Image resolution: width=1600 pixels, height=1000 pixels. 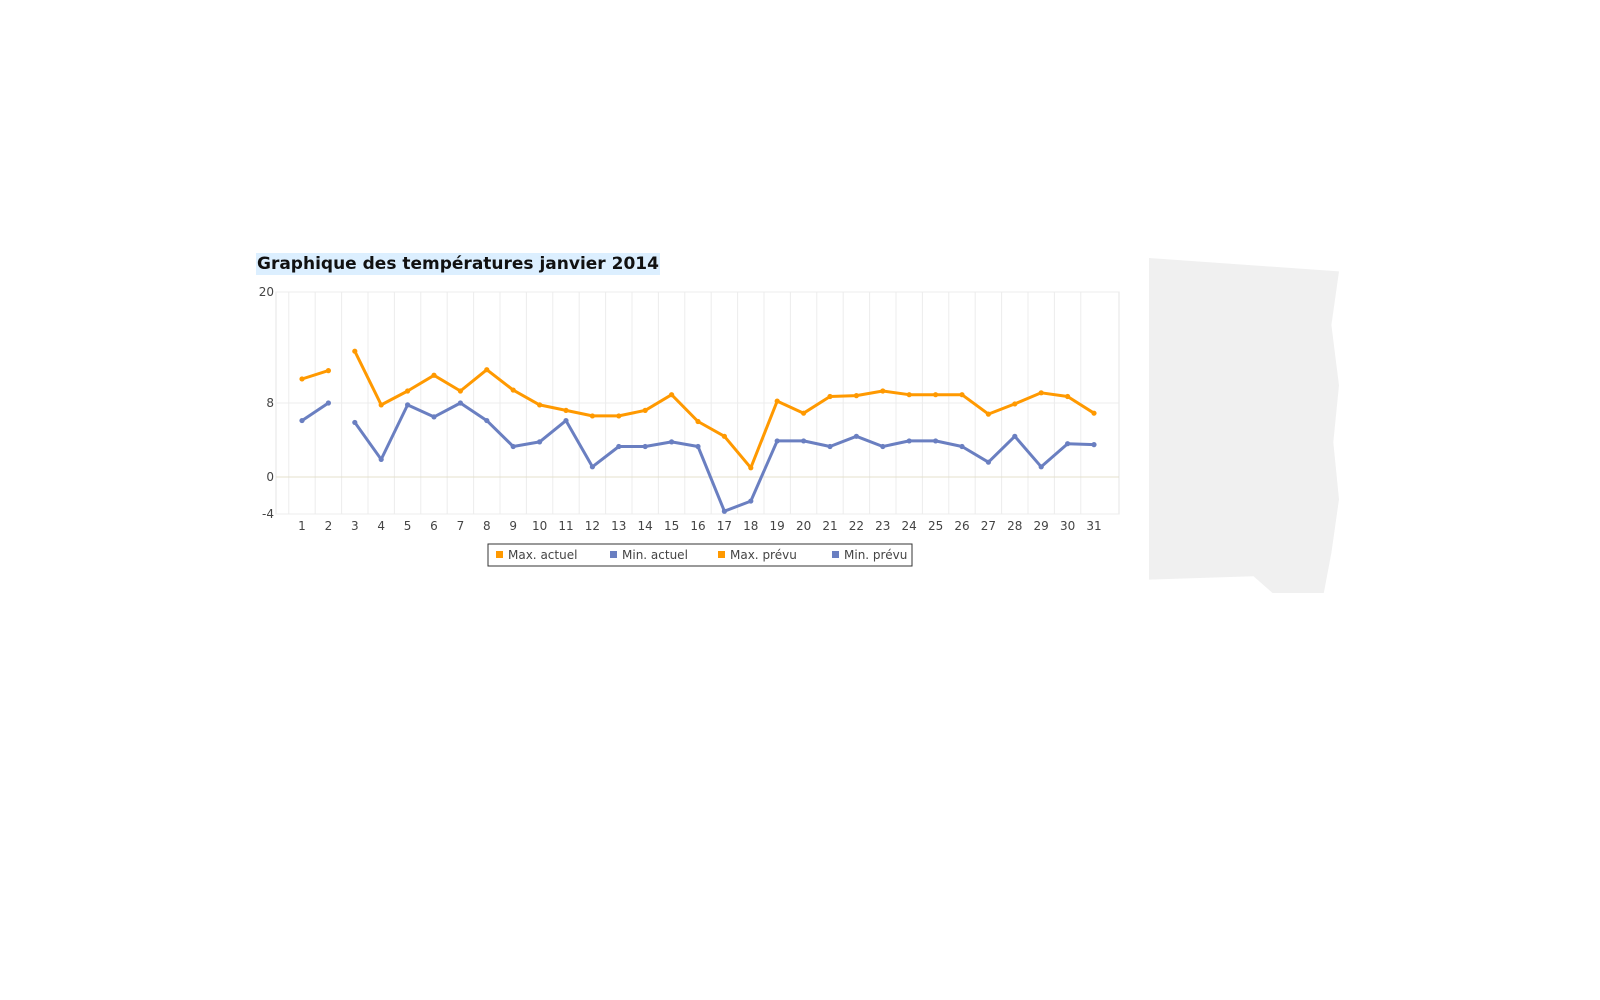 I want to click on x-tick-label: 30, so click(x=1067, y=526).